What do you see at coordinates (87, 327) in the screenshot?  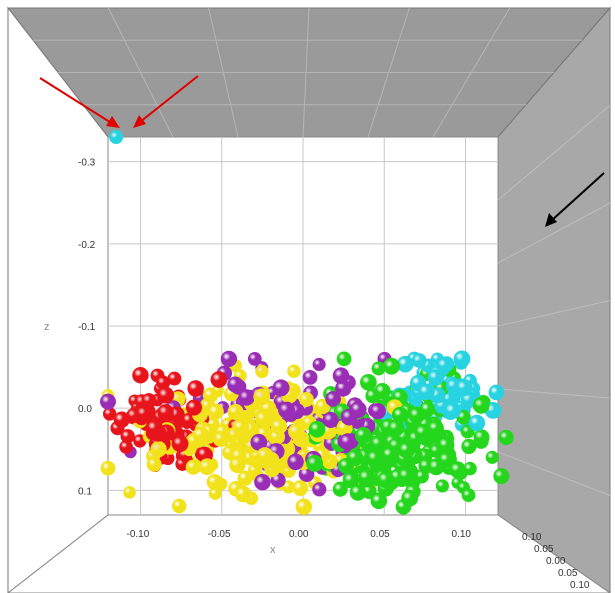 I see `z-tick-label: -0.1` at bounding box center [87, 327].